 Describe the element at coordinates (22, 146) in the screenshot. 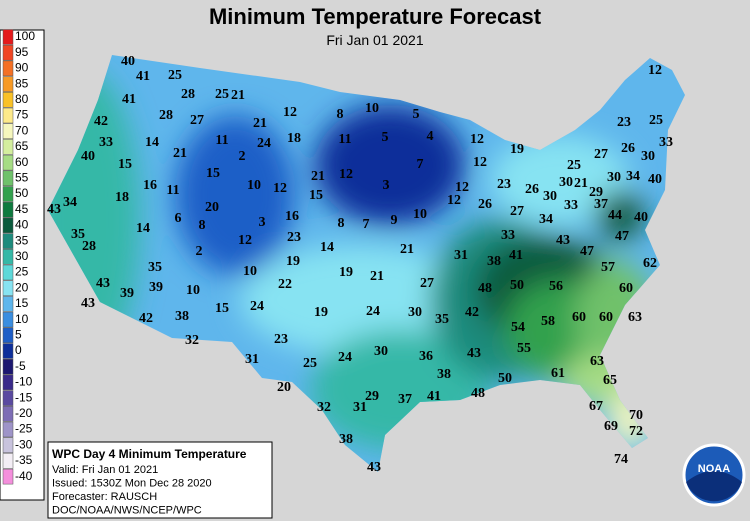

I see `legend-label: 65` at that location.